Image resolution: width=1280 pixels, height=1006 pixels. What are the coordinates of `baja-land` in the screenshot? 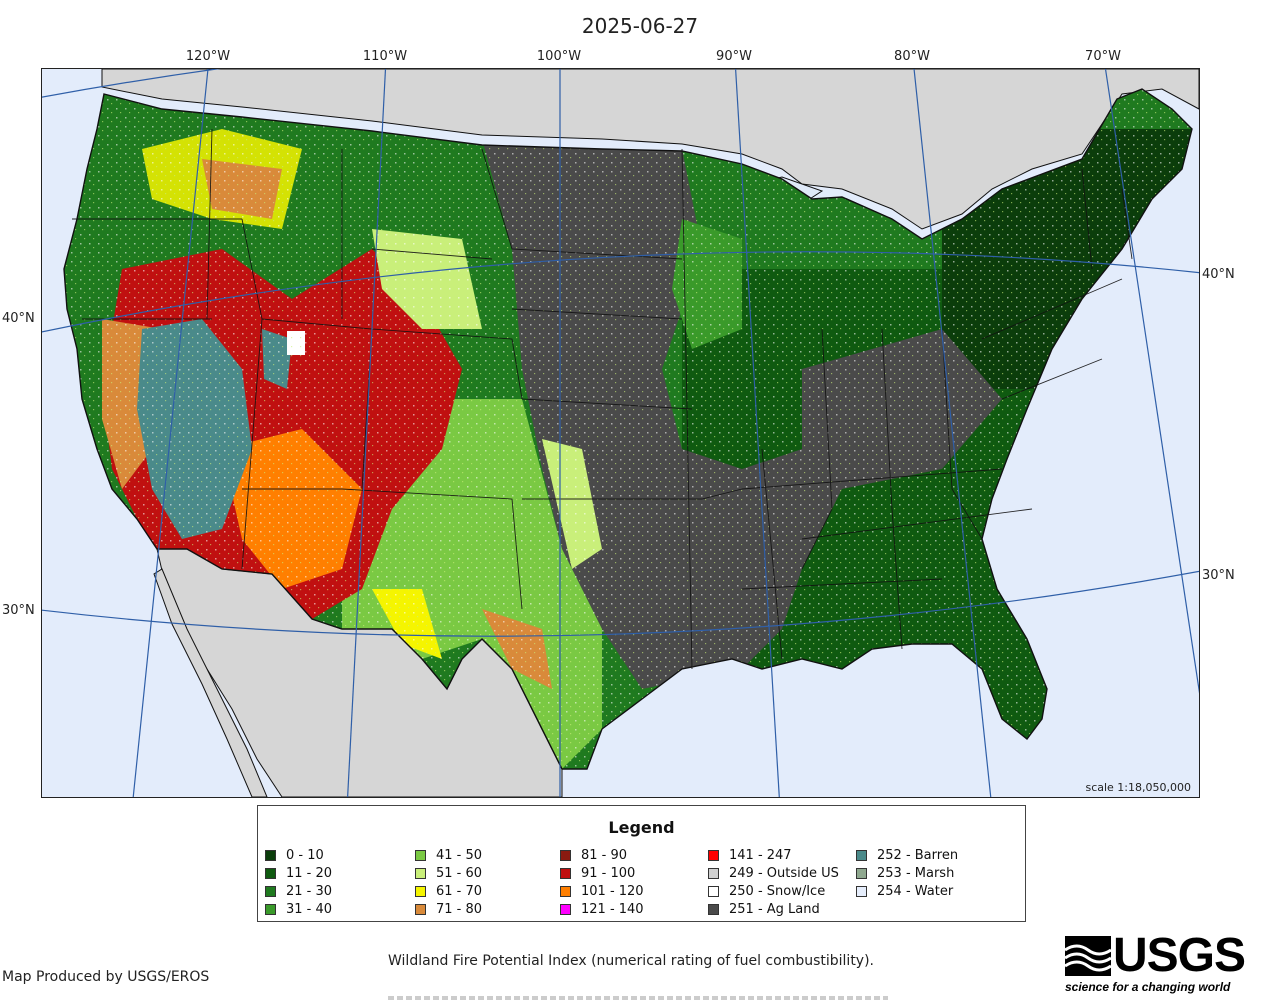 It's located at (210, 682).